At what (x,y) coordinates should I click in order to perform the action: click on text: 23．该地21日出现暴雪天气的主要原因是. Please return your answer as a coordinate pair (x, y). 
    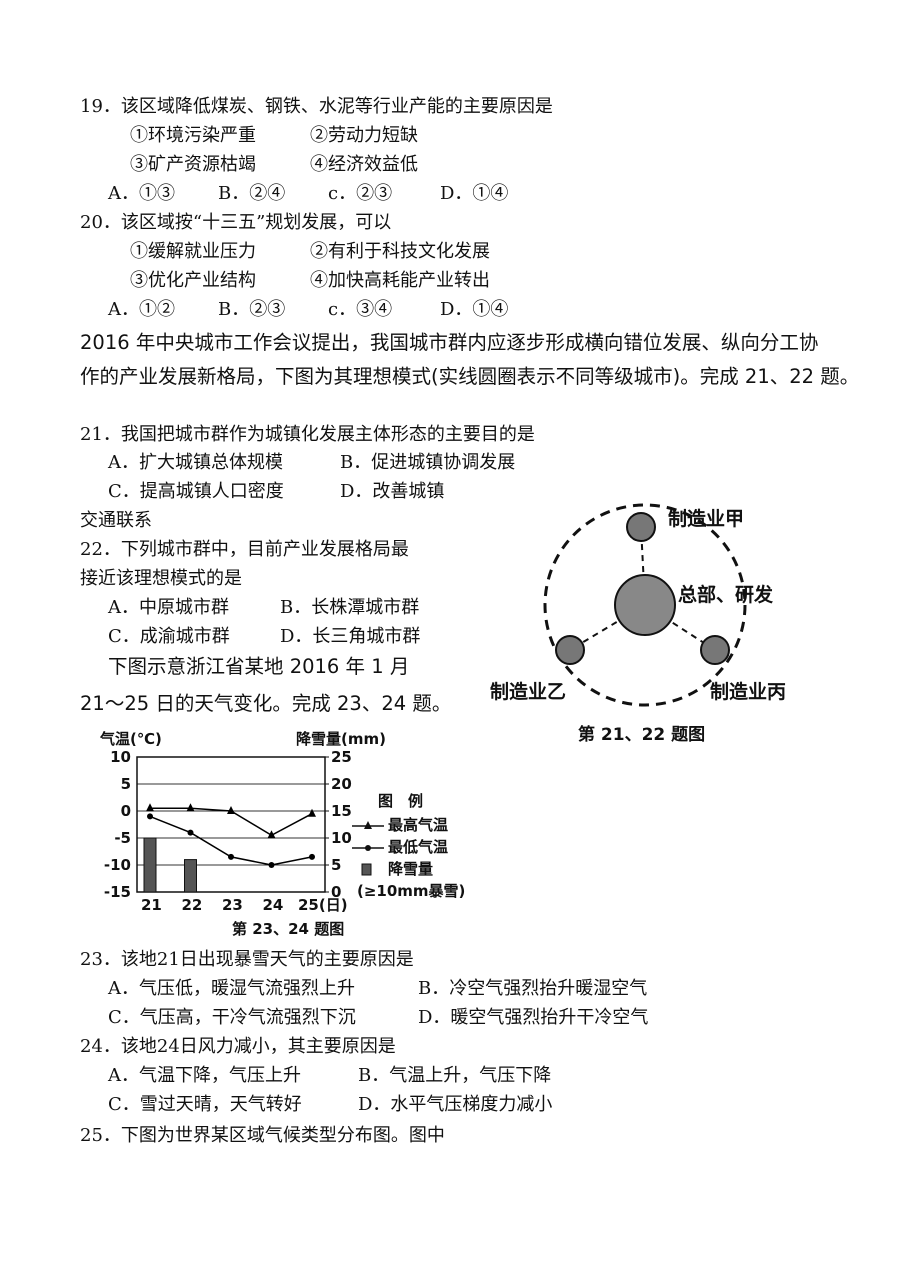
    Looking at the image, I should click on (247, 959).